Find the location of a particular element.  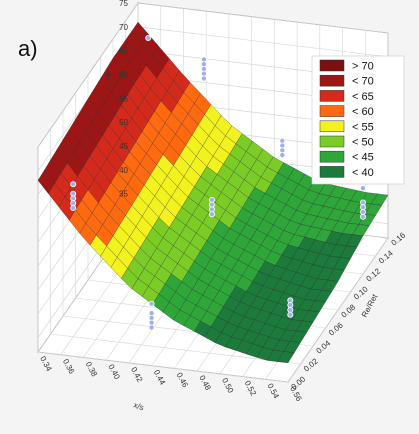

legend-label: < 65 is located at coordinates (363, 97).